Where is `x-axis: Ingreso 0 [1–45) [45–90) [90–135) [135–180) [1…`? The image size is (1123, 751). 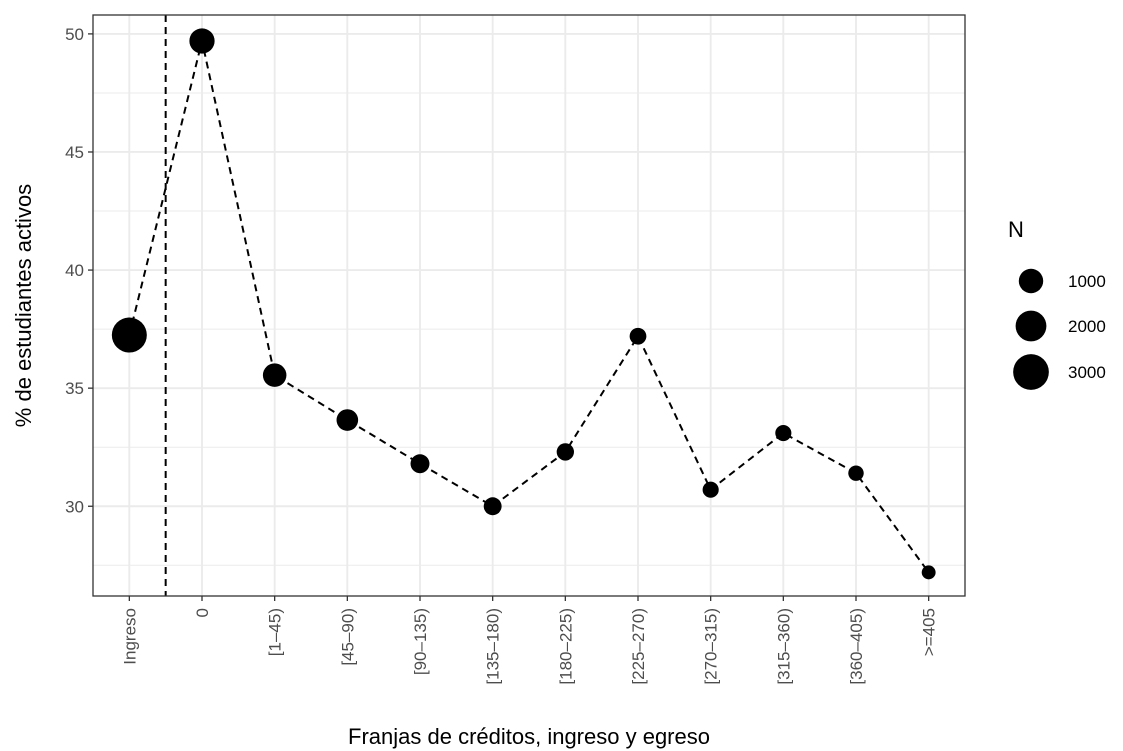
x-axis: Ingreso 0 [1–45) [45–90) [90–135) [135–180) [1… is located at coordinates (529, 640).